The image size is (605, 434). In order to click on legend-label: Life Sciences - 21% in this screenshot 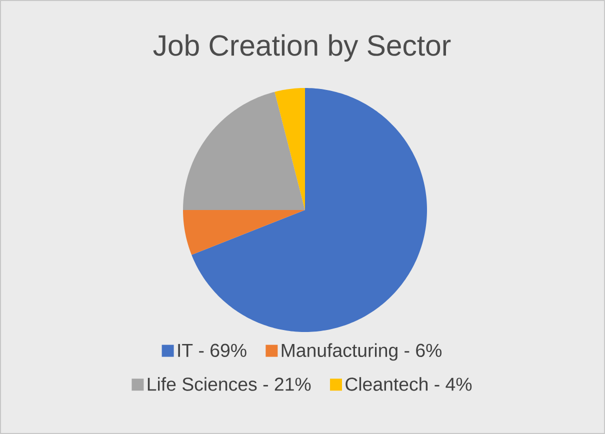, I will do `click(229, 384)`.